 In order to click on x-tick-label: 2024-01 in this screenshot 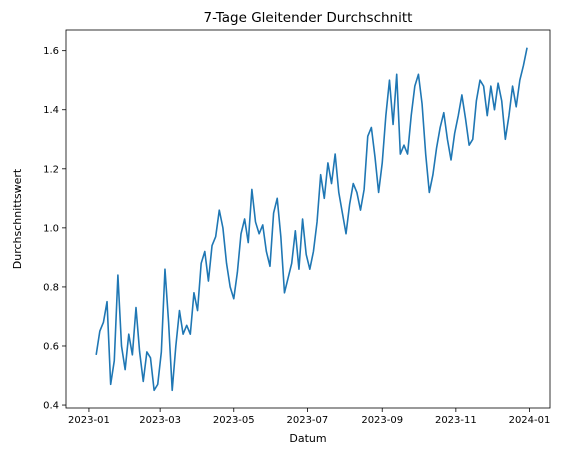, I will do `click(530, 420)`.